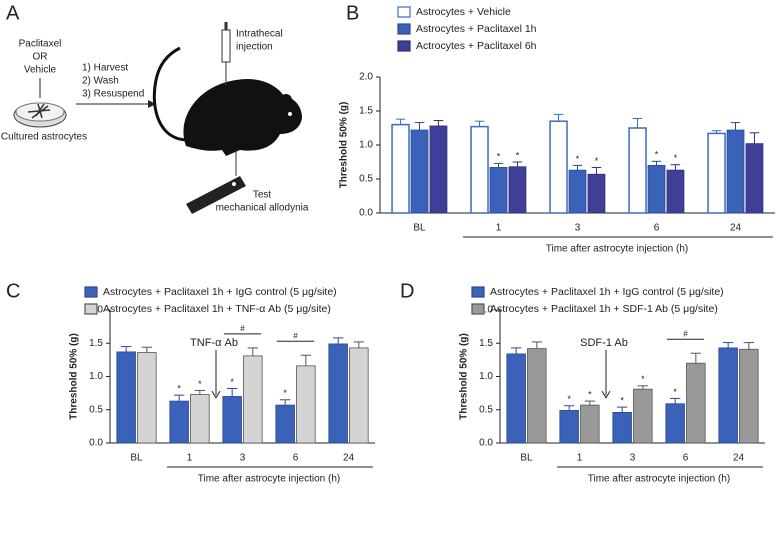  What do you see at coordinates (262, 208) in the screenshot?
I see `test-label: mechanical allodynia` at bounding box center [262, 208].